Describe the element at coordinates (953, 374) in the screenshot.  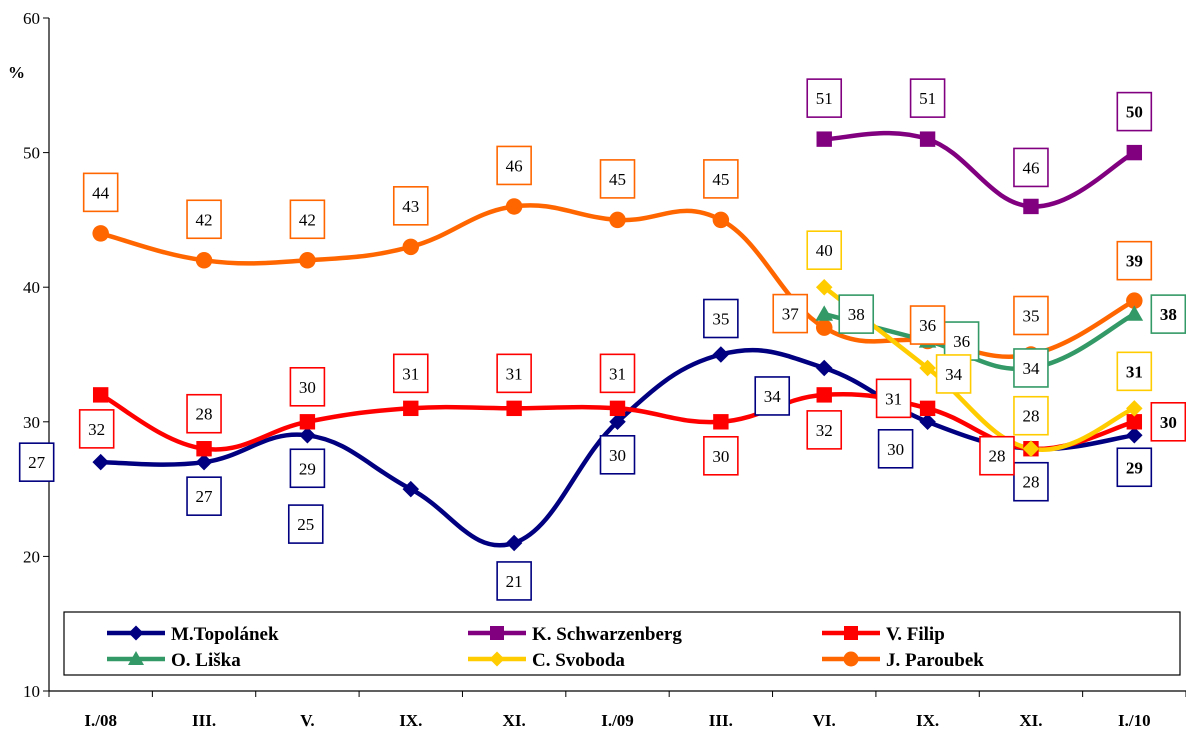
I see `data-label-c-svoboda: 34` at that location.